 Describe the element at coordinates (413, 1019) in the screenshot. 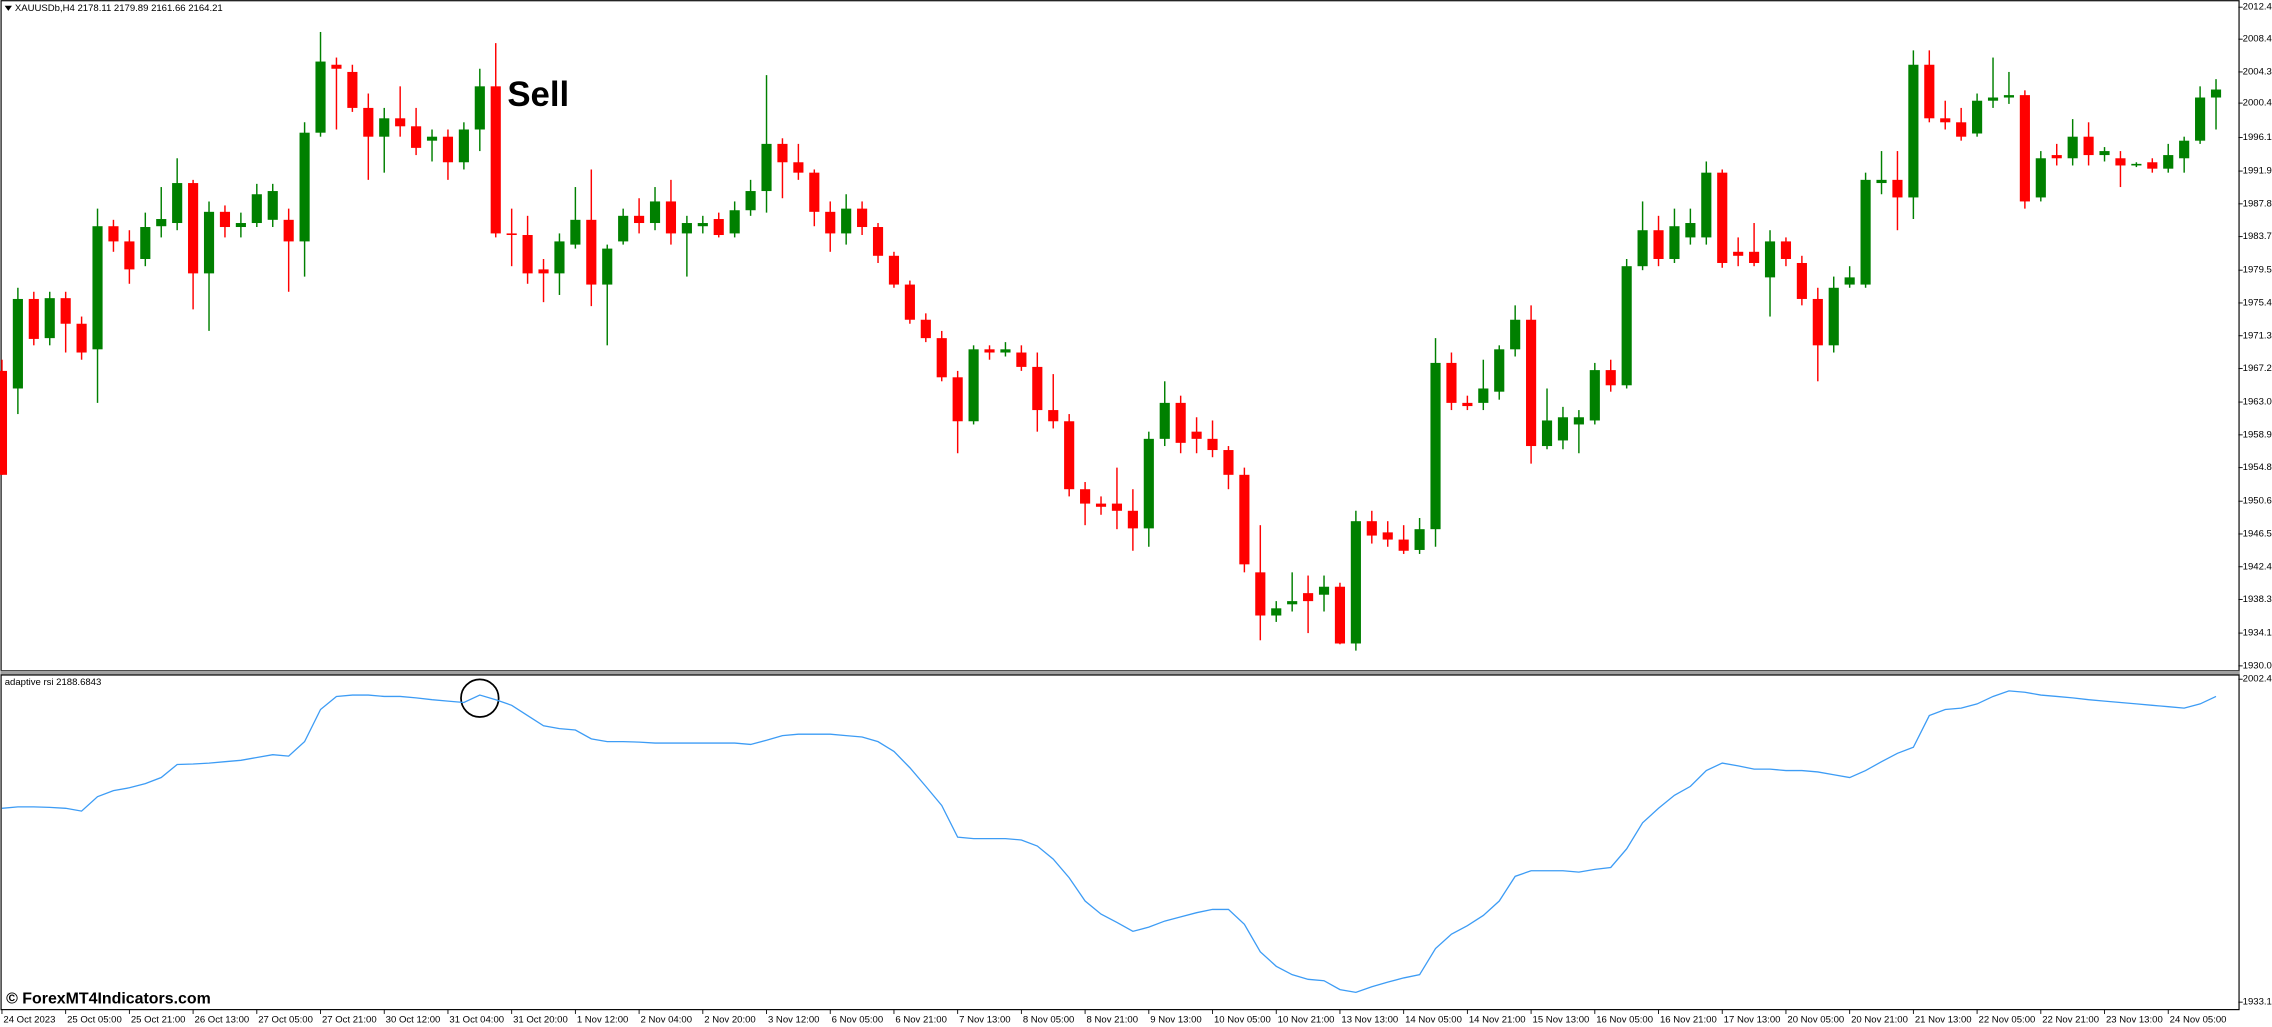

I see `x-tick-label: 30 Oct 12:00` at that location.